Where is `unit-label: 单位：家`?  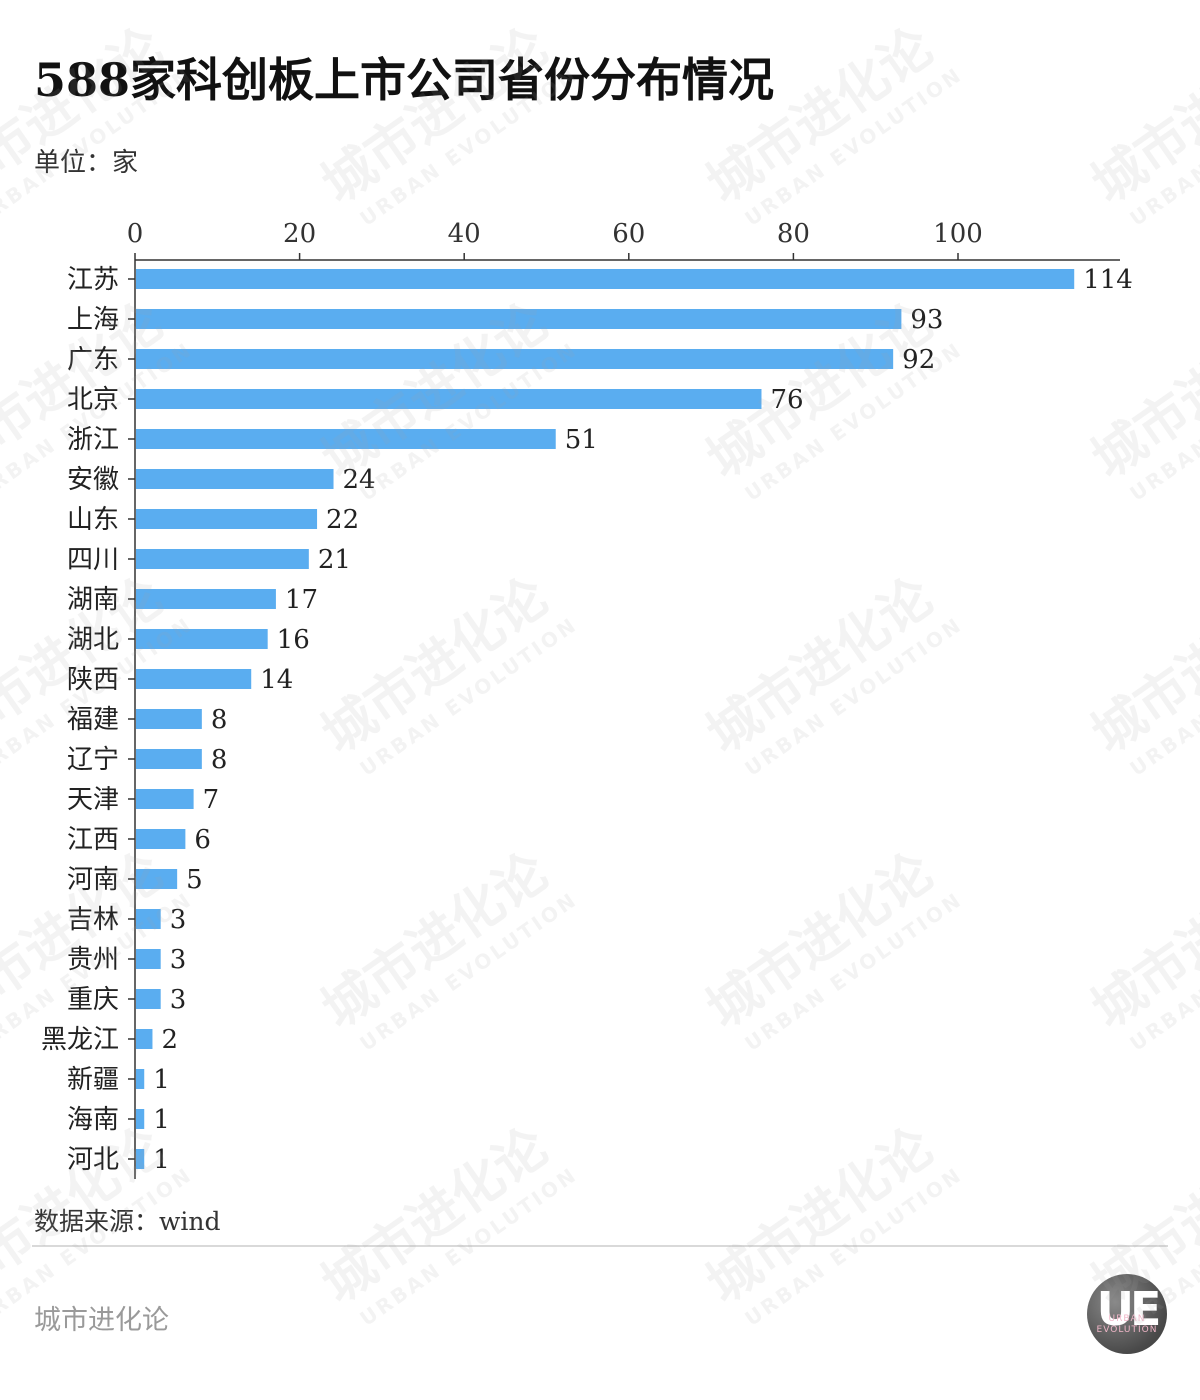 unit-label: 单位：家 is located at coordinates (86, 163).